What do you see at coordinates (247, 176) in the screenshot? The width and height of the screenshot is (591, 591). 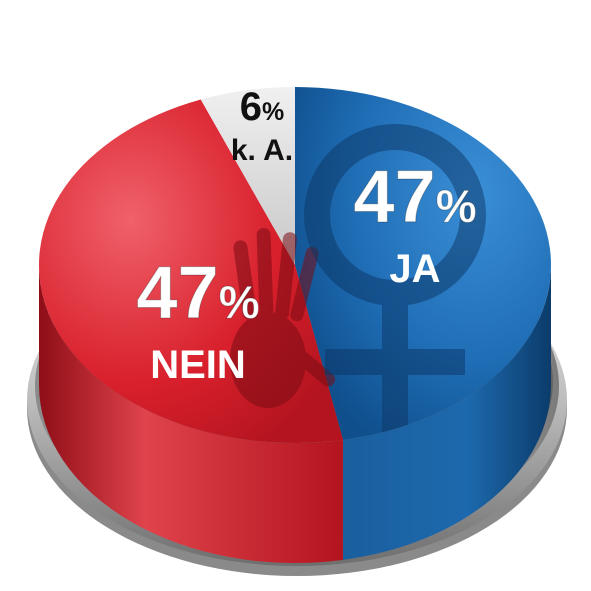 I see `pie-slice-ka` at bounding box center [247, 176].